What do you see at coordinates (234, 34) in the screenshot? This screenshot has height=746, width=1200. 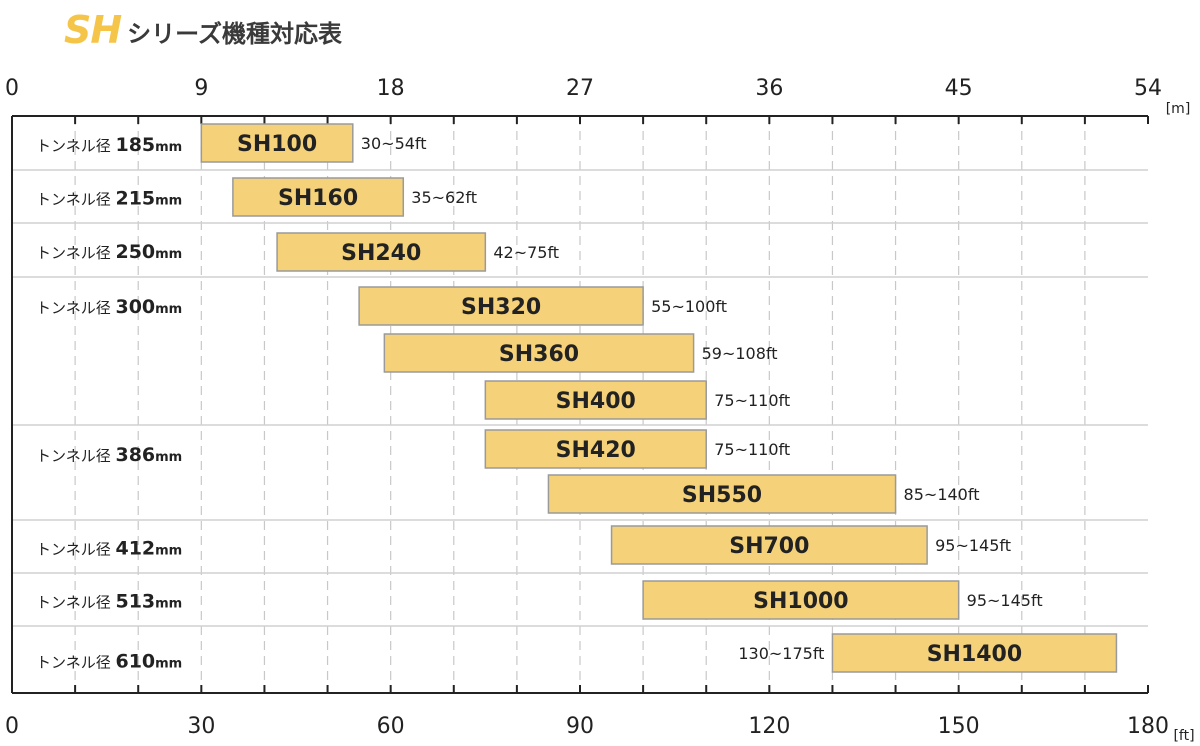 I see `chart-title-text: シリーズ機種対応表` at bounding box center [234, 34].